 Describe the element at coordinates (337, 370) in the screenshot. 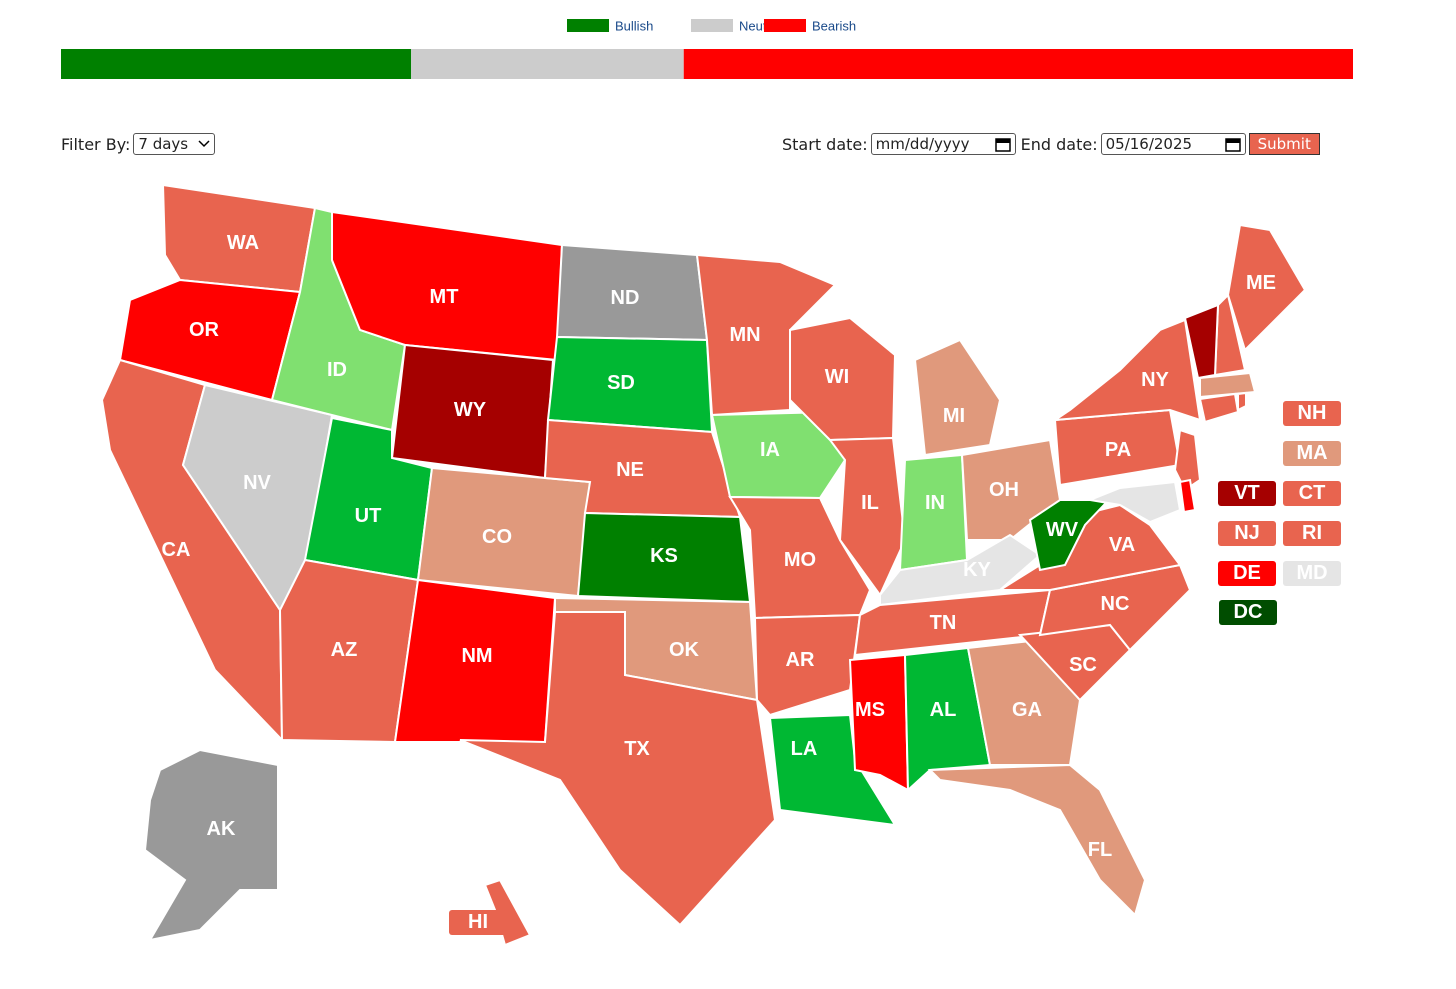

I see `state-label: ID` at that location.